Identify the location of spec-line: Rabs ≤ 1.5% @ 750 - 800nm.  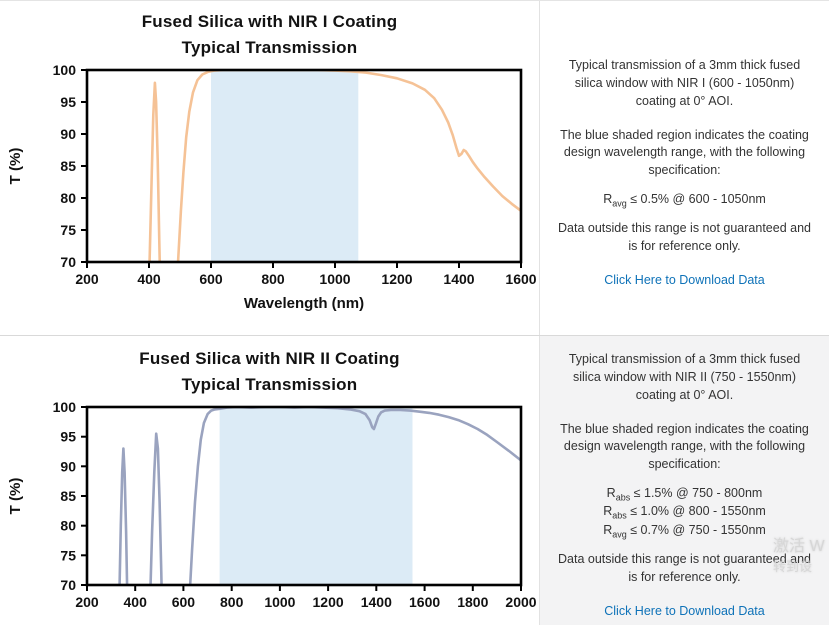
(684, 494).